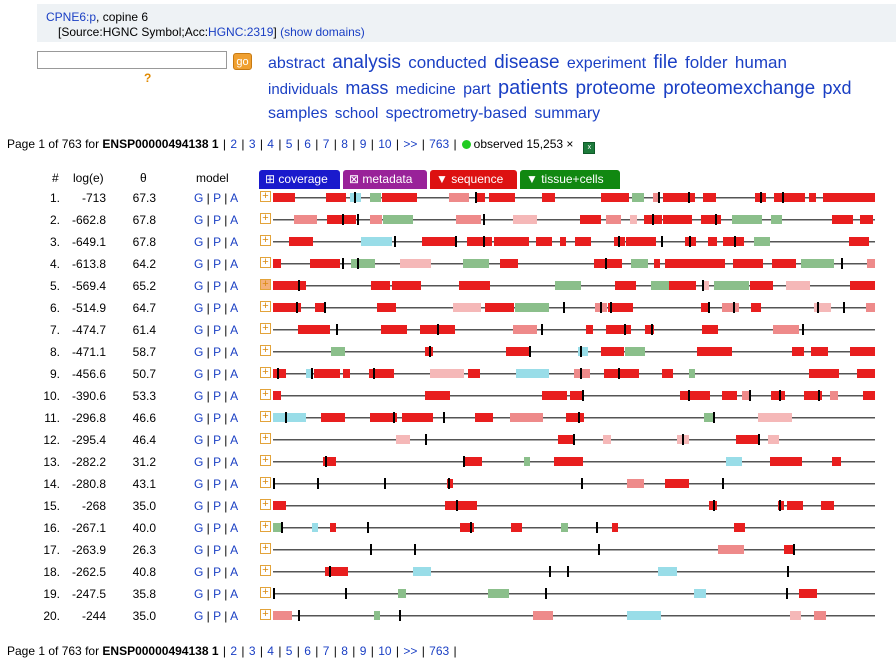 This screenshot has width=896, height=666. Describe the element at coordinates (252, 144) in the screenshot. I see `pager-page-link: 3` at that location.